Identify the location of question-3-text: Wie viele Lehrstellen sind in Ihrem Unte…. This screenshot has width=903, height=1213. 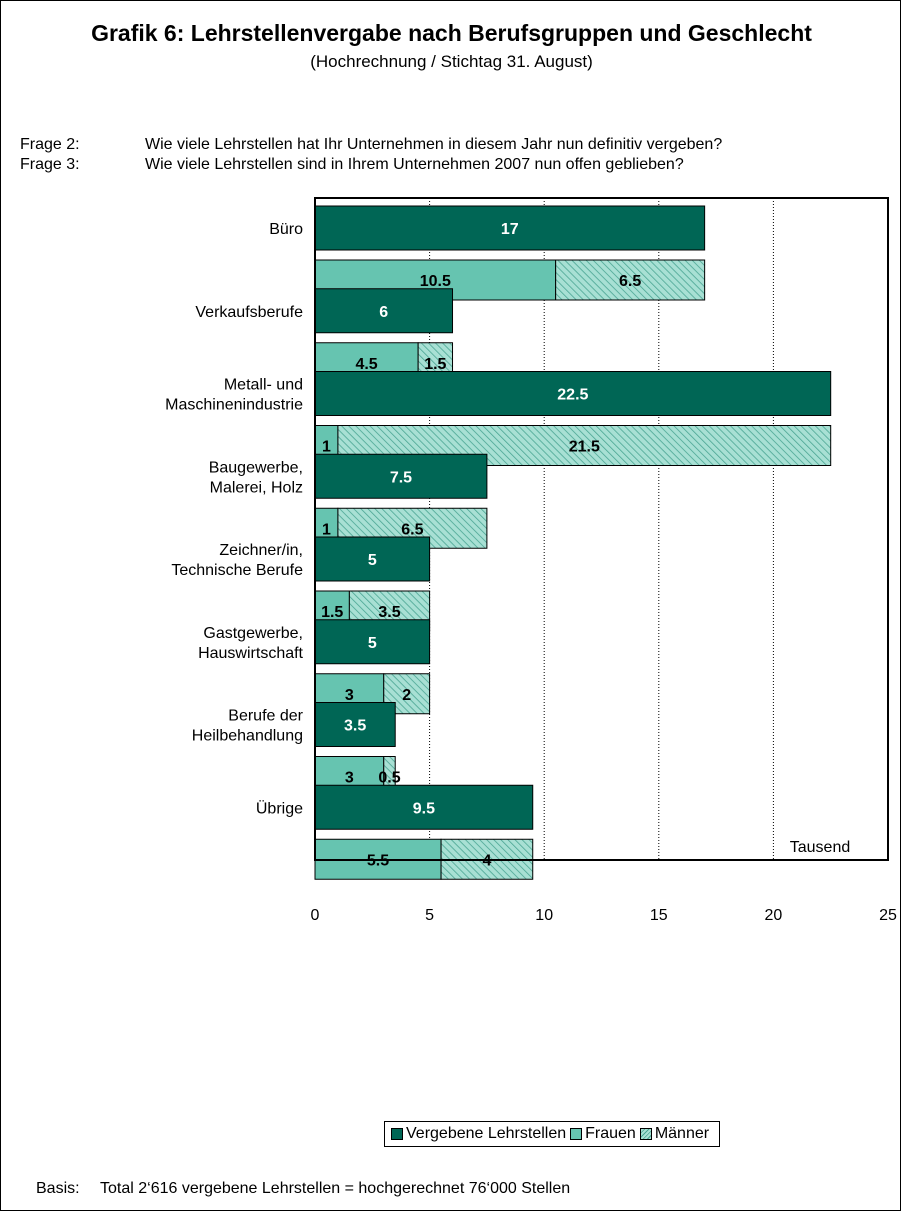
(414, 164).